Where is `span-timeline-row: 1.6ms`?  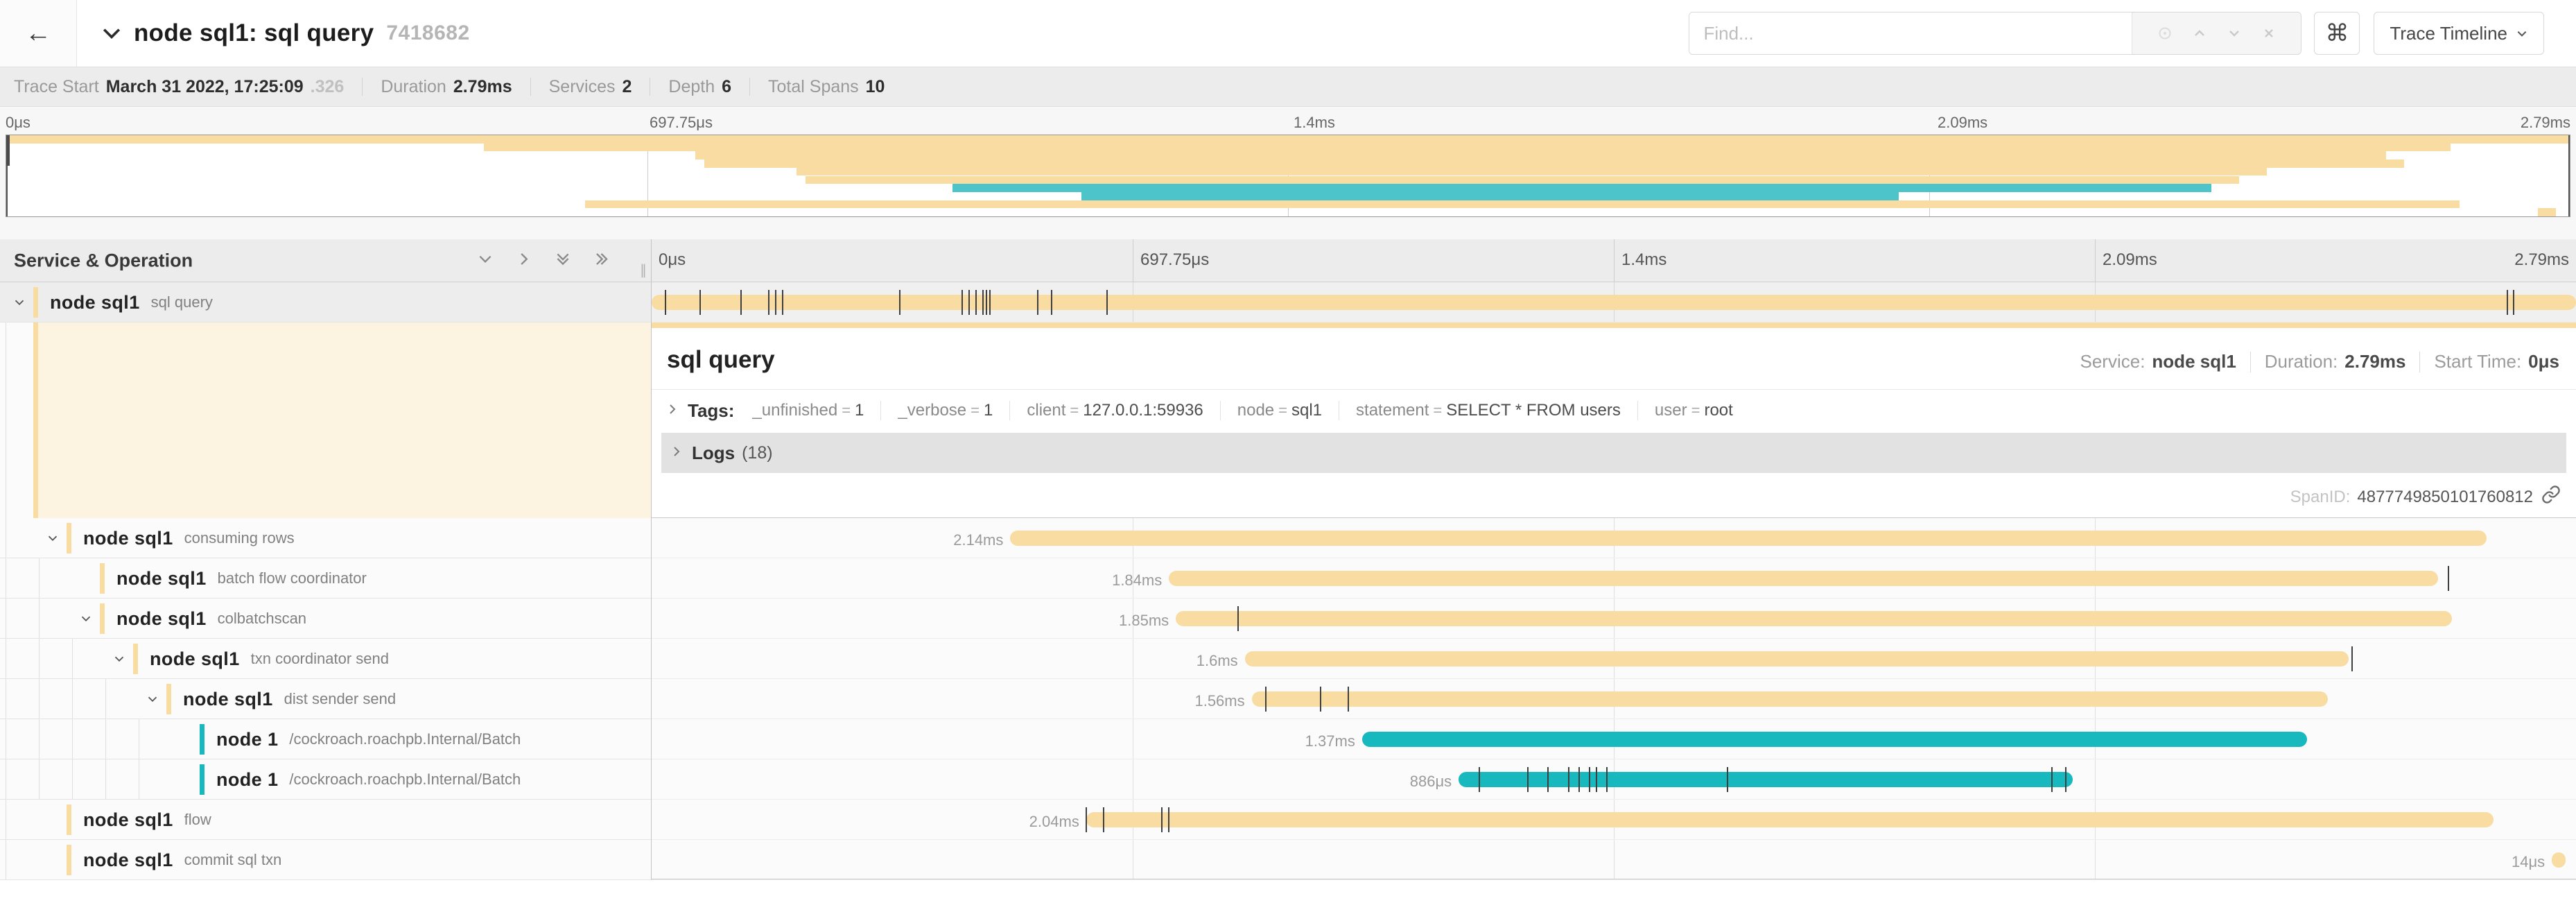
span-timeline-row: 1.6ms is located at coordinates (1614, 659).